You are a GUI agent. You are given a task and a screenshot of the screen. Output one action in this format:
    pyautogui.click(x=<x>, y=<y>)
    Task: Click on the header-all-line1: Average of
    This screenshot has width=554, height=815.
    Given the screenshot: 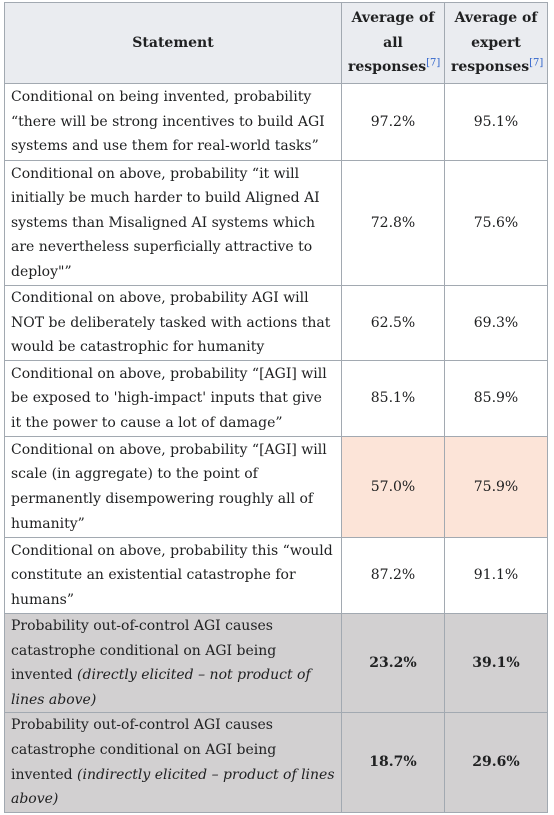 What is the action you would take?
    pyautogui.click(x=393, y=18)
    